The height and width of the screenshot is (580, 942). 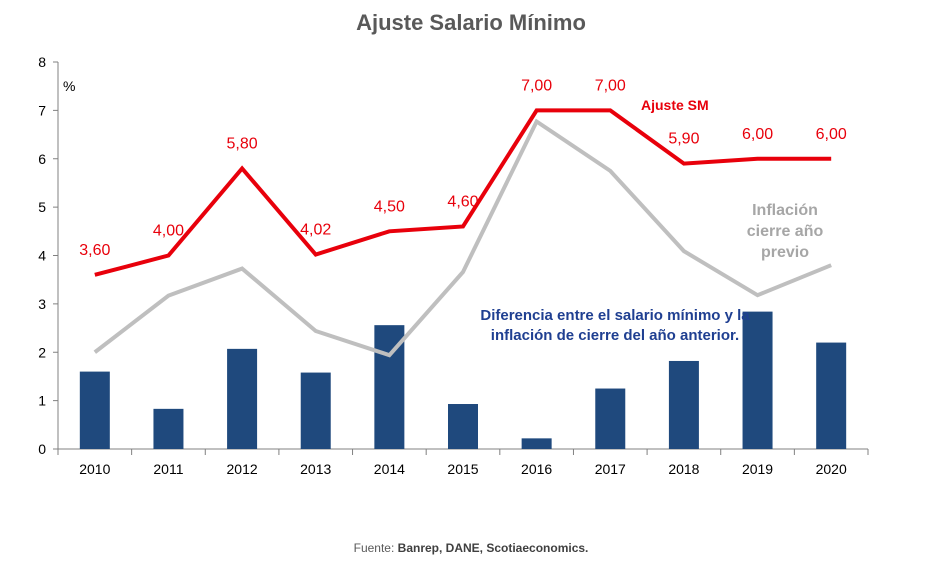 I want to click on ajuste-sm-data-label: 4,60, so click(x=462, y=201).